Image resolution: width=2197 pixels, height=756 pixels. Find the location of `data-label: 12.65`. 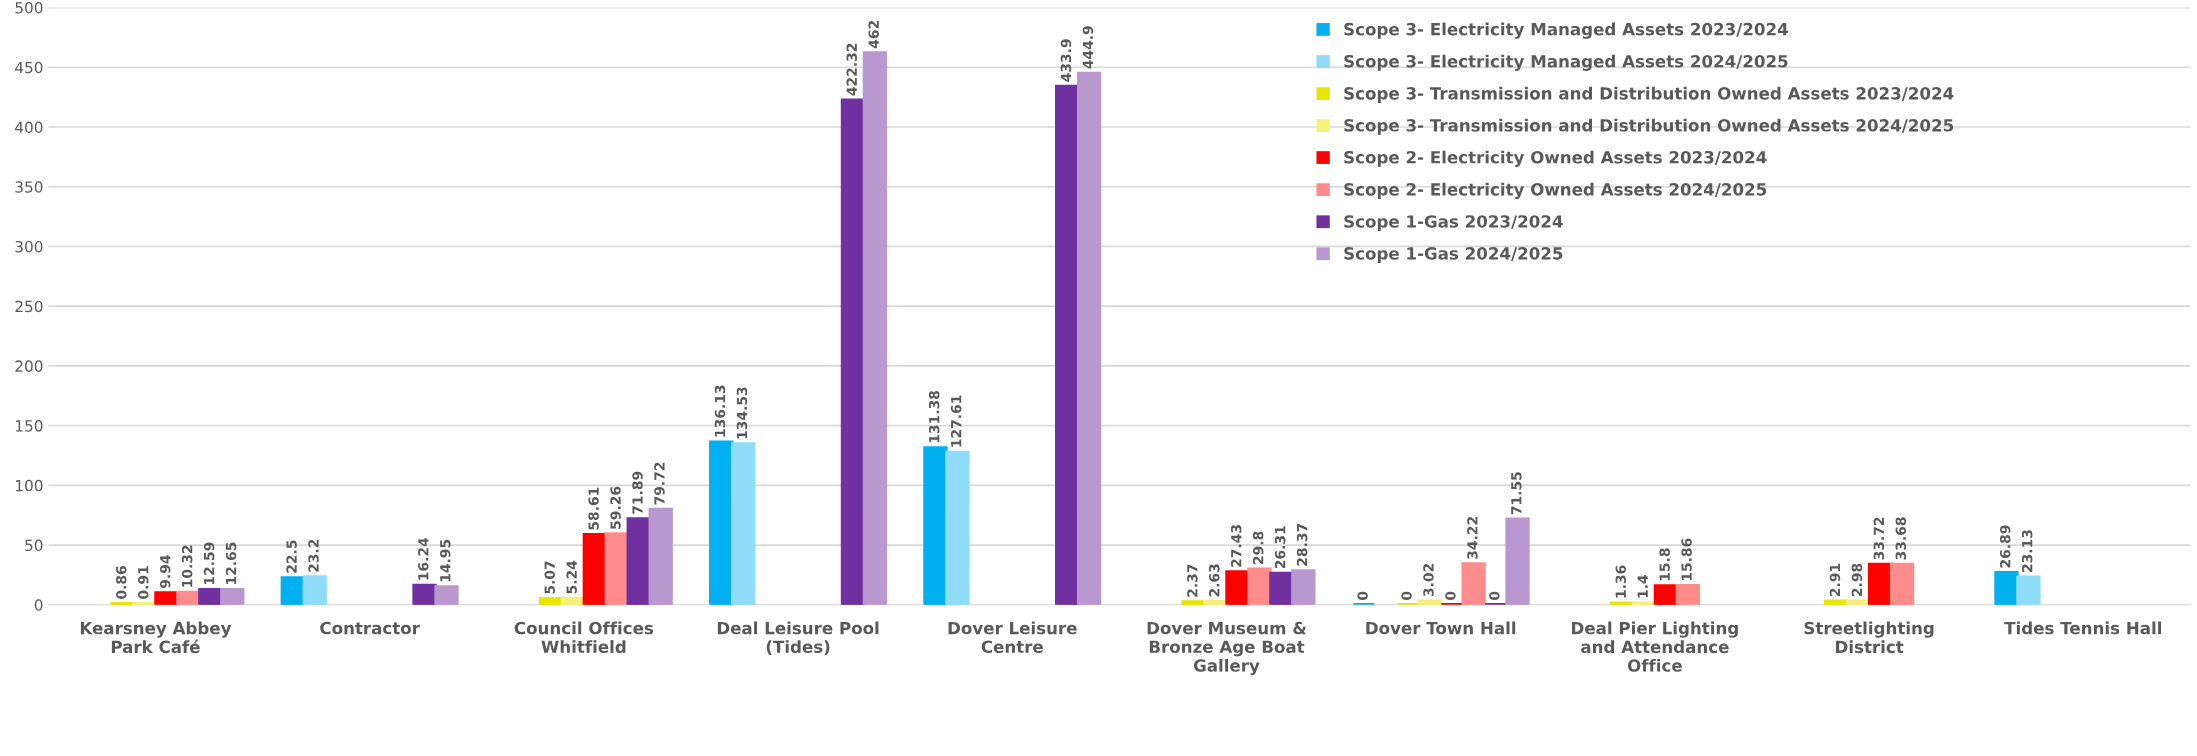

data-label: 12.65 is located at coordinates (231, 563).